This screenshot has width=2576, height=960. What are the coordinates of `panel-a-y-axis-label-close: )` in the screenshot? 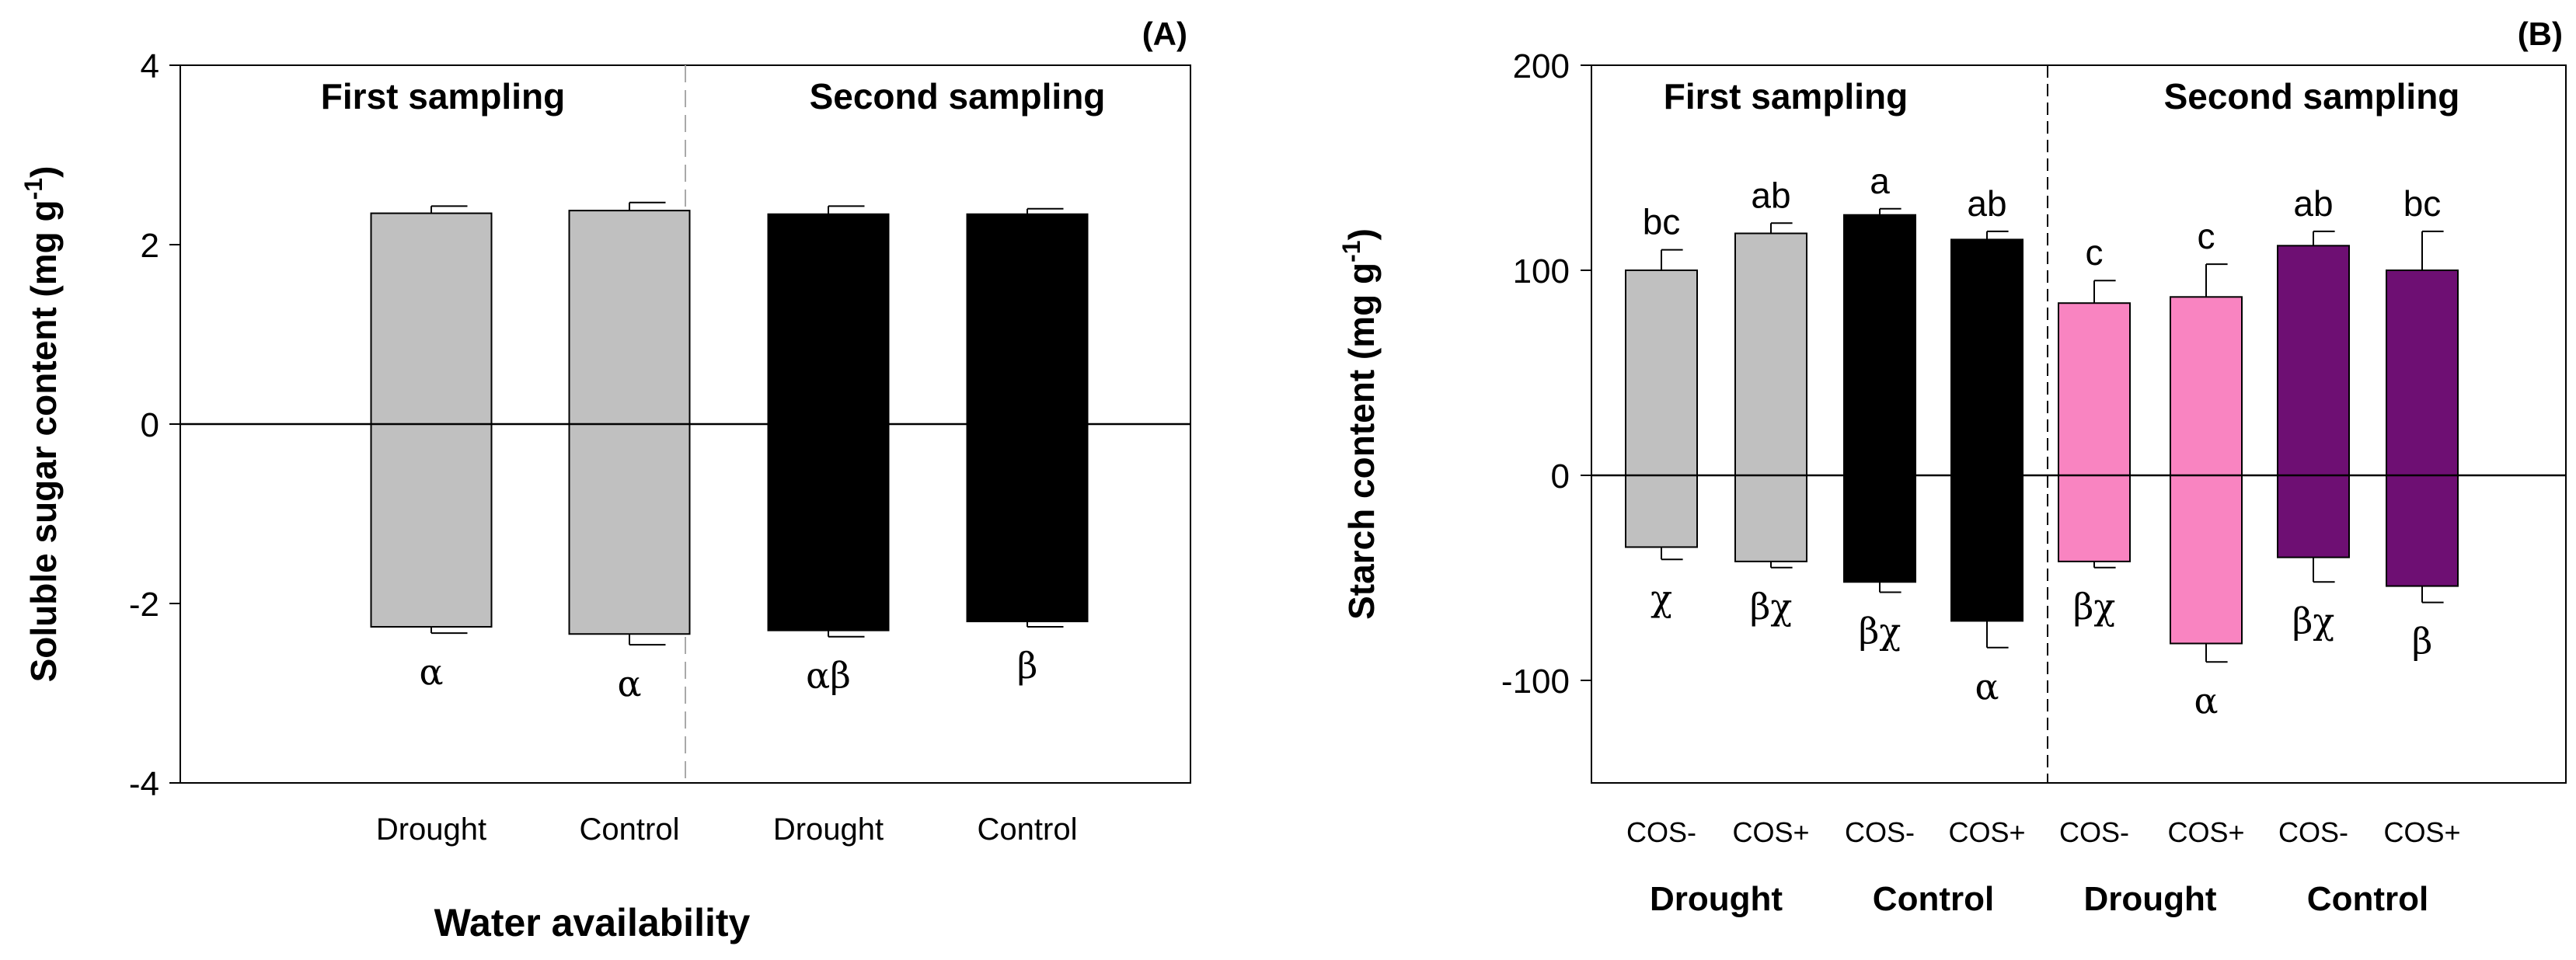 It's located at (43, 172).